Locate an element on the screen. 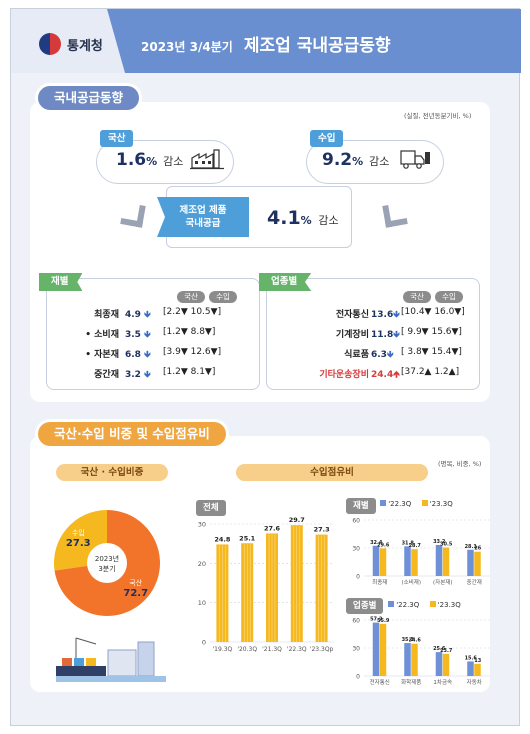 This screenshot has width=530, height=734. section-title-share: 국산·수입 비중 및 수입점유비 is located at coordinates (132, 434).